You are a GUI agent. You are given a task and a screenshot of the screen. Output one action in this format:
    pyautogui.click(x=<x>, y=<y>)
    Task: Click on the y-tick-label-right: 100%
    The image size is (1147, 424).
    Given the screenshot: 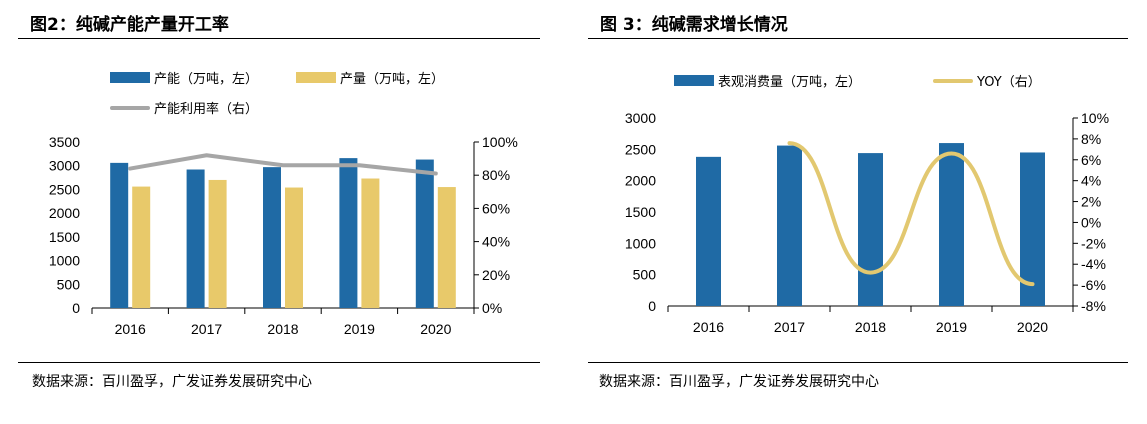 What is the action you would take?
    pyautogui.click(x=500, y=142)
    